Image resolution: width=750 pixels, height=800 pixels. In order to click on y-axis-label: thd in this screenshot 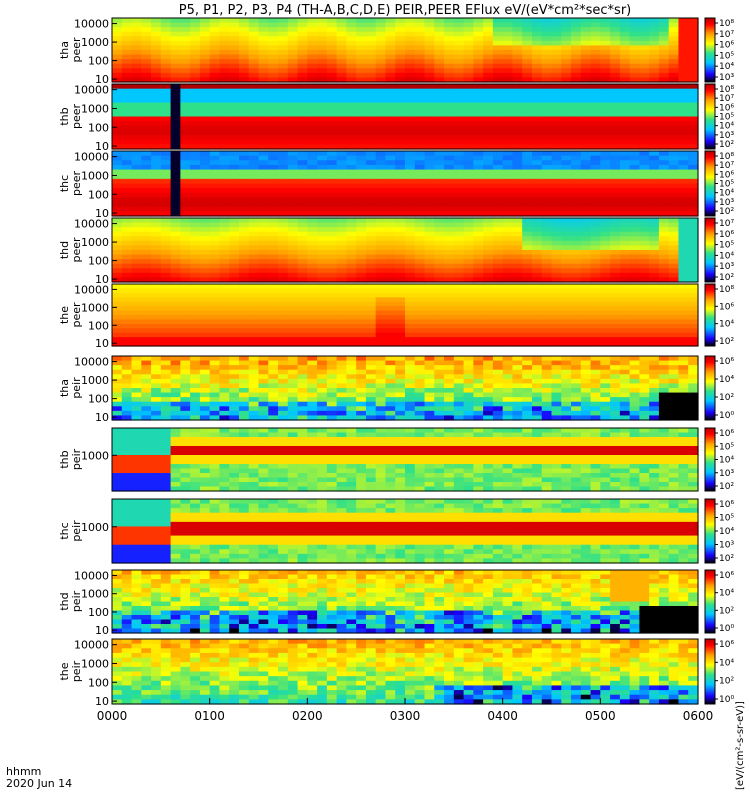, I will do `click(64, 250)`.